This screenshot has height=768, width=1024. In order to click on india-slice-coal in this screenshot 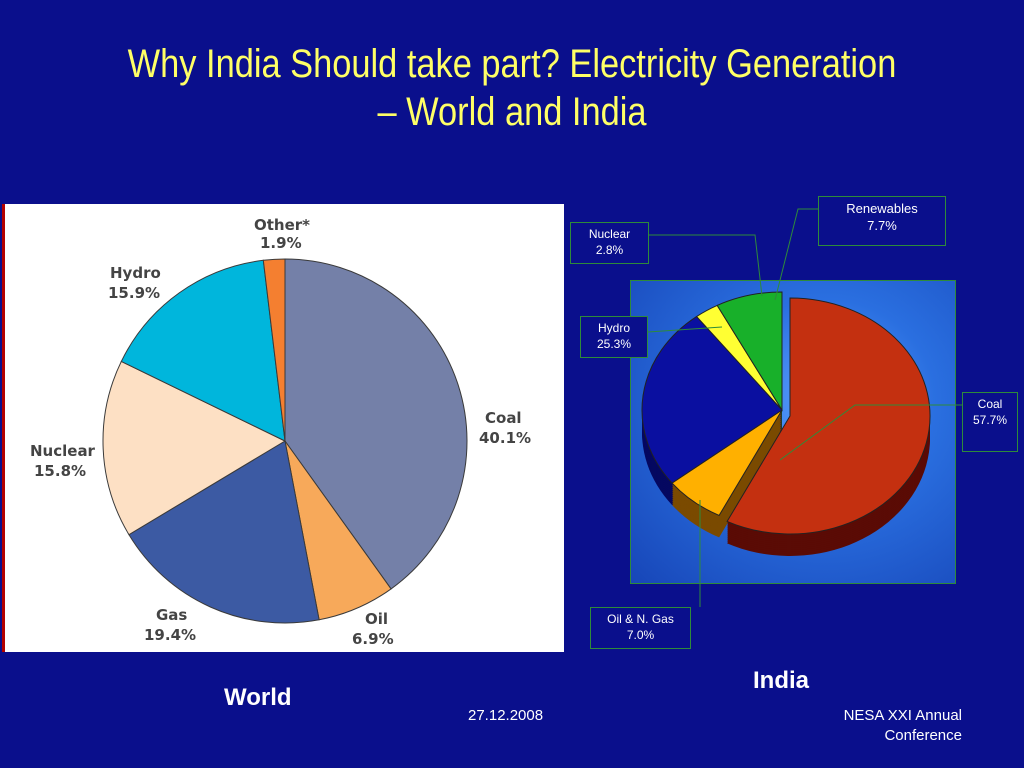, I will do `click(828, 416)`.